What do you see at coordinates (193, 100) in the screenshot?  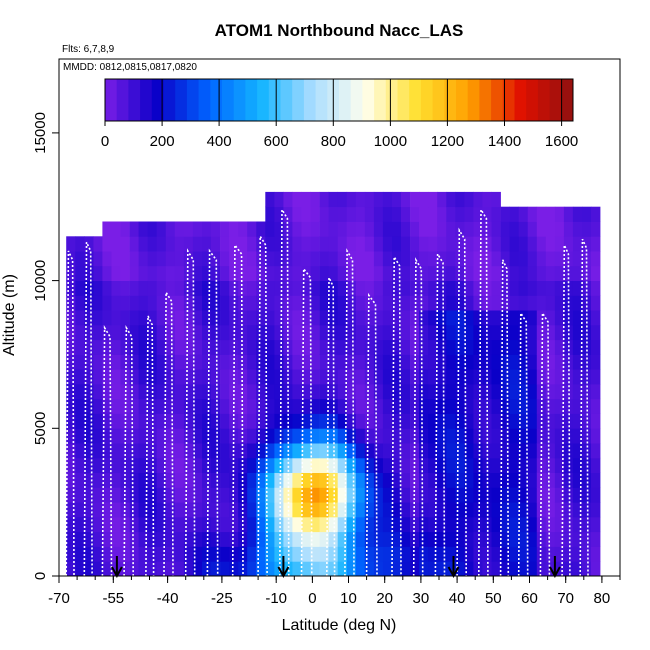 I see `colorbar-swatch` at bounding box center [193, 100].